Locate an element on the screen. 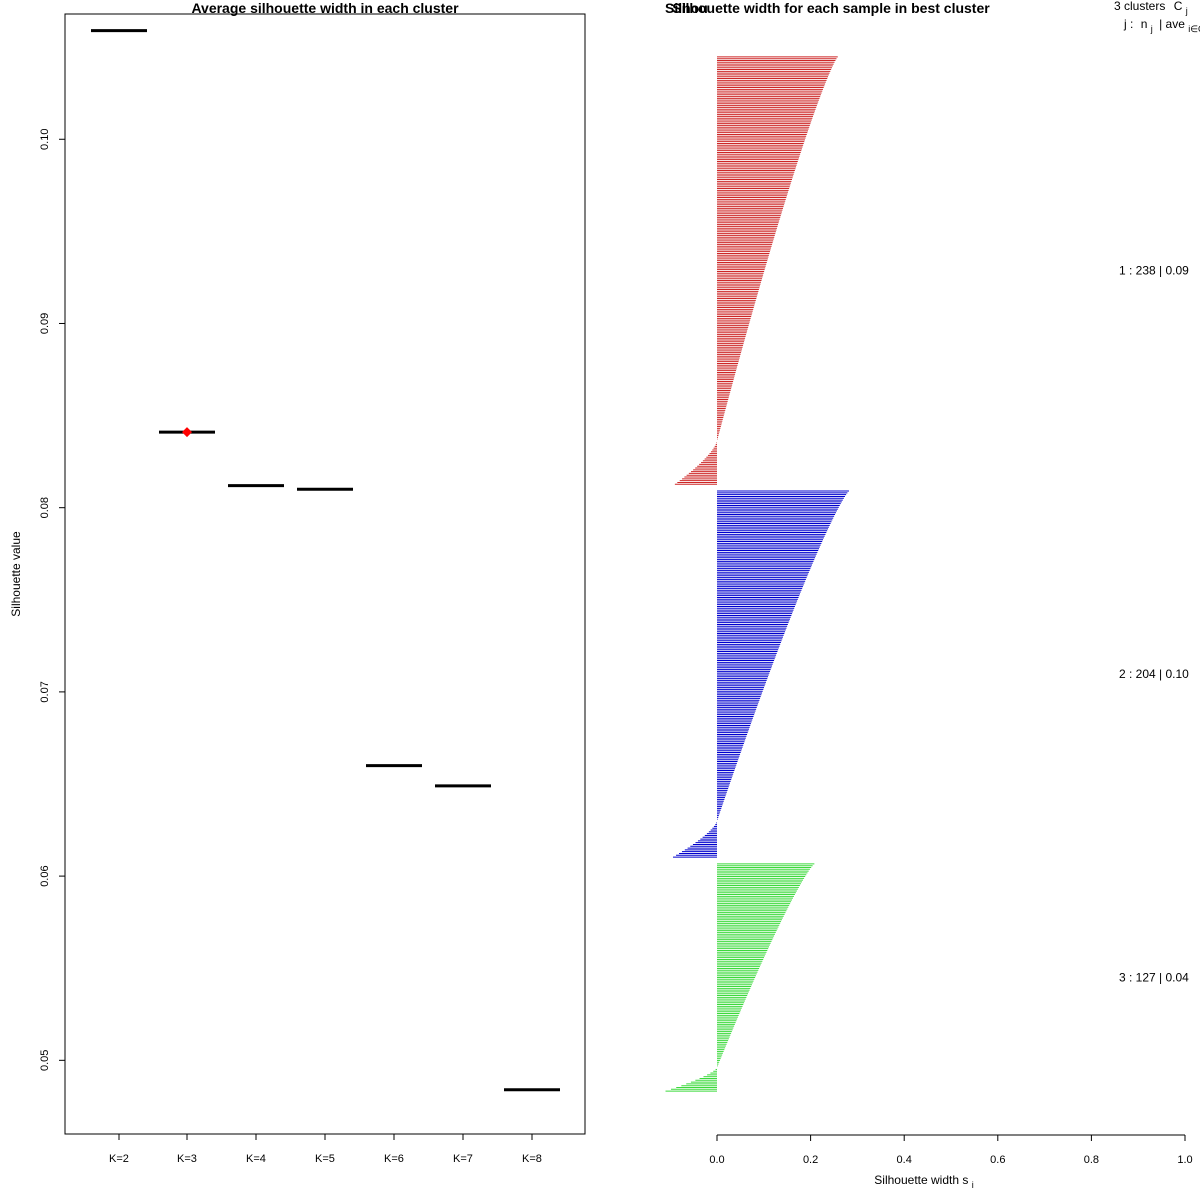  x-tick-label: K=2 is located at coordinates (119, 1159).